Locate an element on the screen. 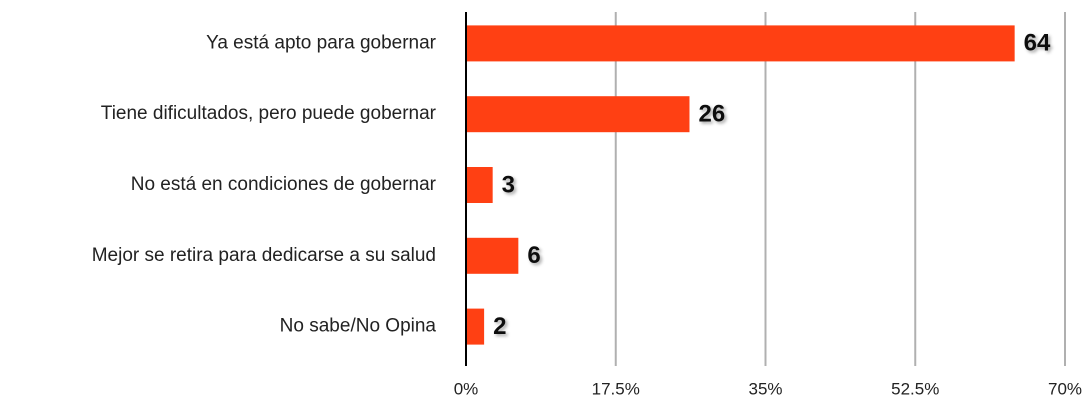 The image size is (1092, 403). y-tick-label: Tiene dificultados, pero puede gobernar is located at coordinates (269, 113).